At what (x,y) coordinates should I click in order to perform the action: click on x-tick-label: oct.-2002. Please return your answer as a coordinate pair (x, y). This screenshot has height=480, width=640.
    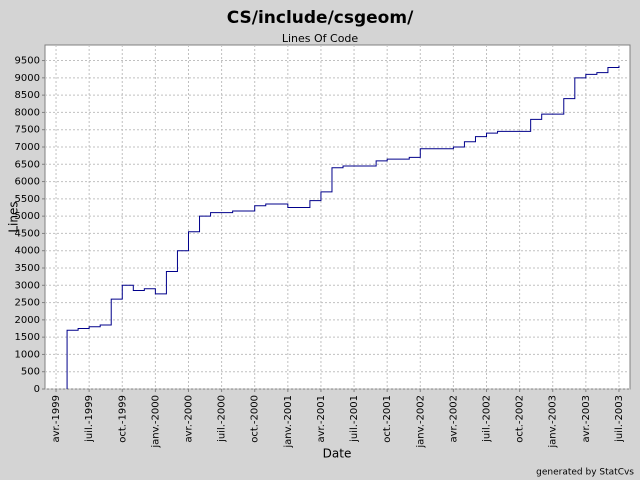
    Looking at the image, I should click on (520, 419).